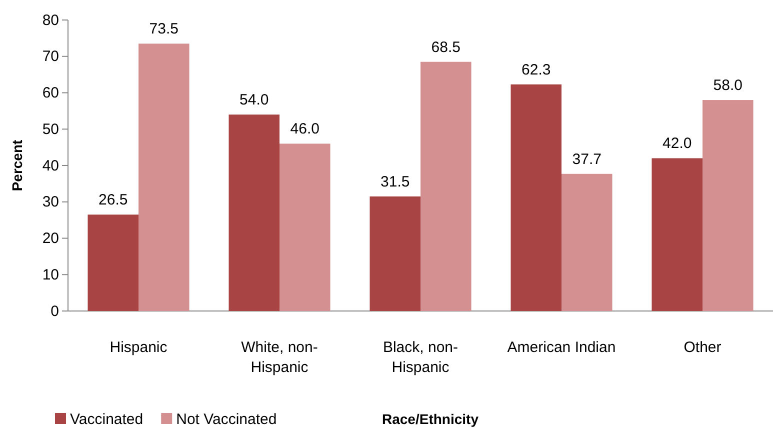 The image size is (773, 430). What do you see at coordinates (395, 181) in the screenshot?
I see `data-label: 31.5` at bounding box center [395, 181].